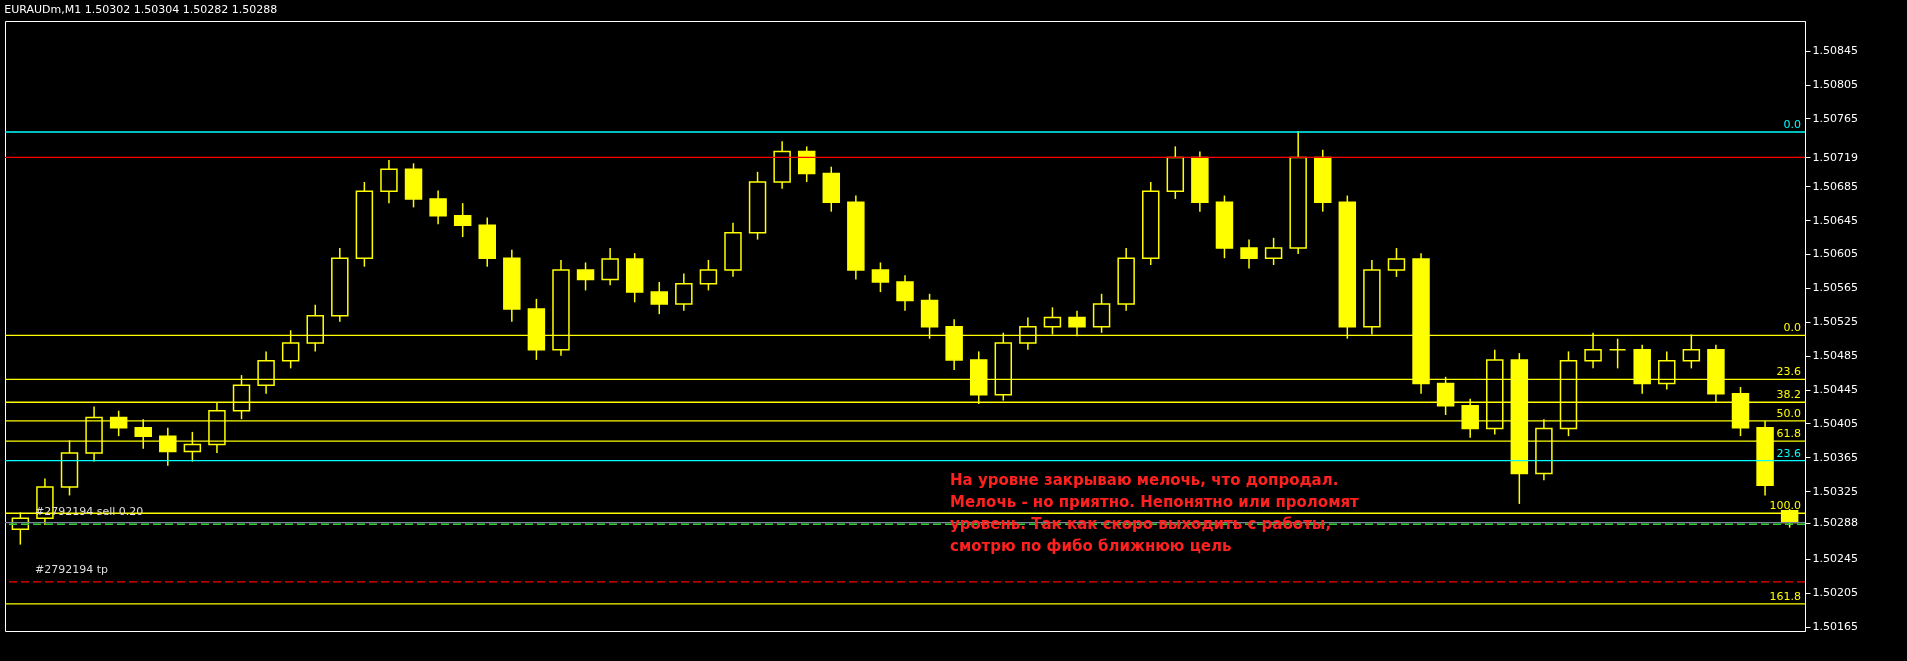  What do you see at coordinates (1835, 491) in the screenshot?
I see `y-tick-label: 1.50325` at bounding box center [1835, 491].